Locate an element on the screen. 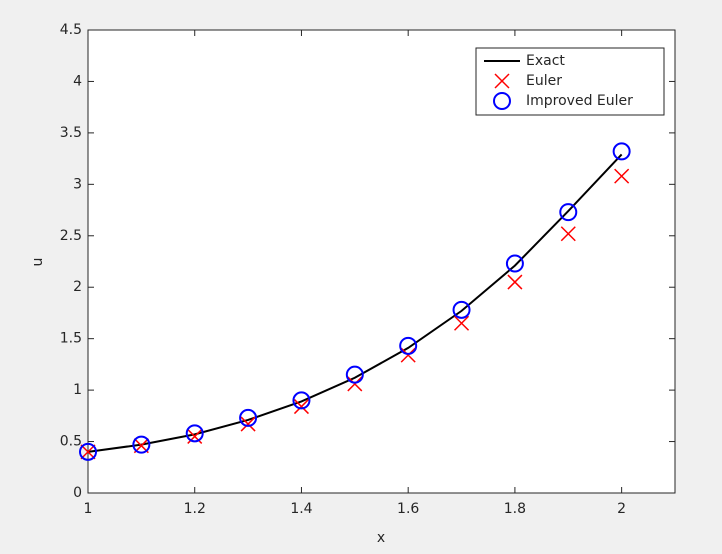 Image resolution: width=722 pixels, height=554 pixels. legend-box is located at coordinates (570, 81).